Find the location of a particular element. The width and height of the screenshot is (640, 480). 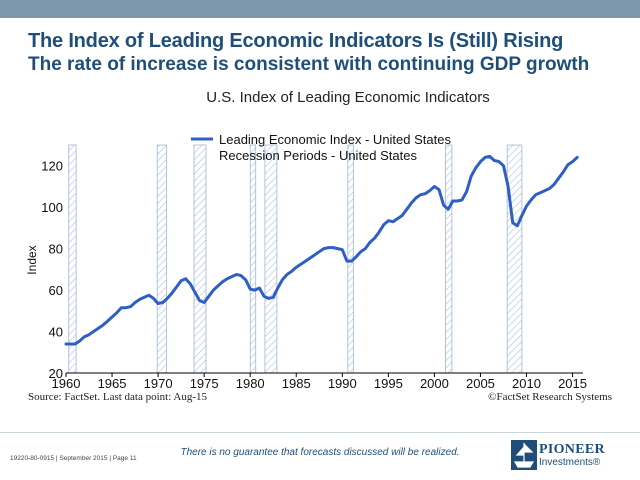

y-tick-label: 120 is located at coordinates (52, 166).